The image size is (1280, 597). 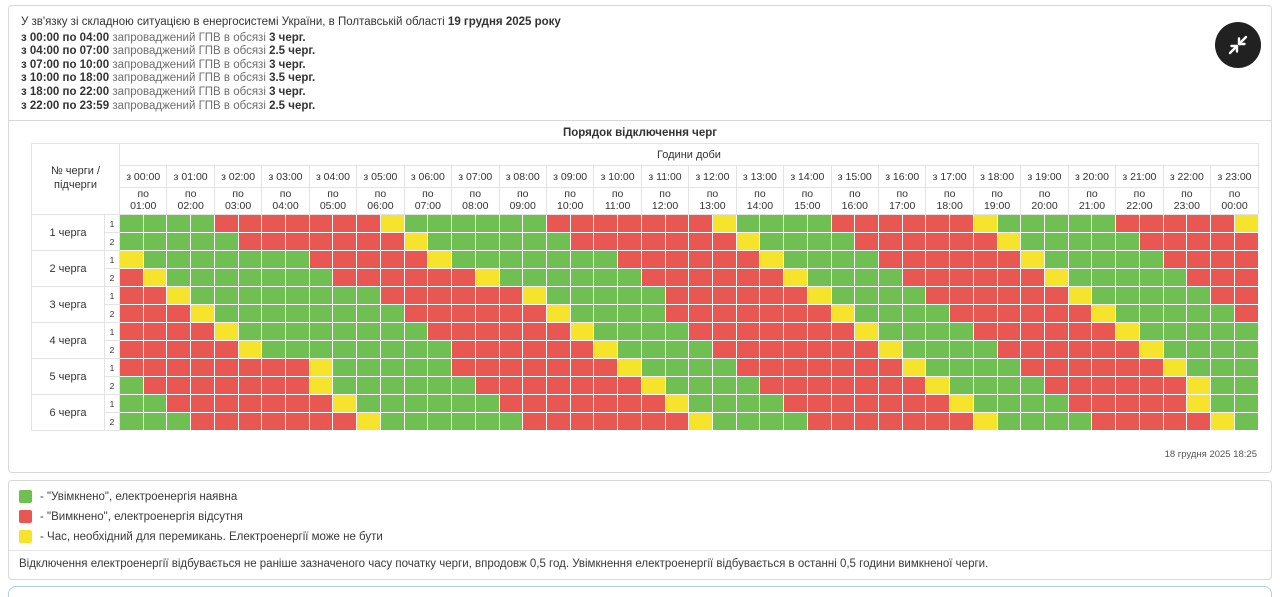 I want to click on hour-to-header: по 21:00, so click(x=1092, y=201).